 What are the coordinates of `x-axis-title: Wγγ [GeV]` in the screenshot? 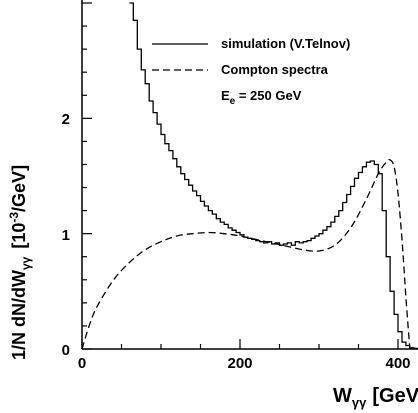 It's located at (375, 397).